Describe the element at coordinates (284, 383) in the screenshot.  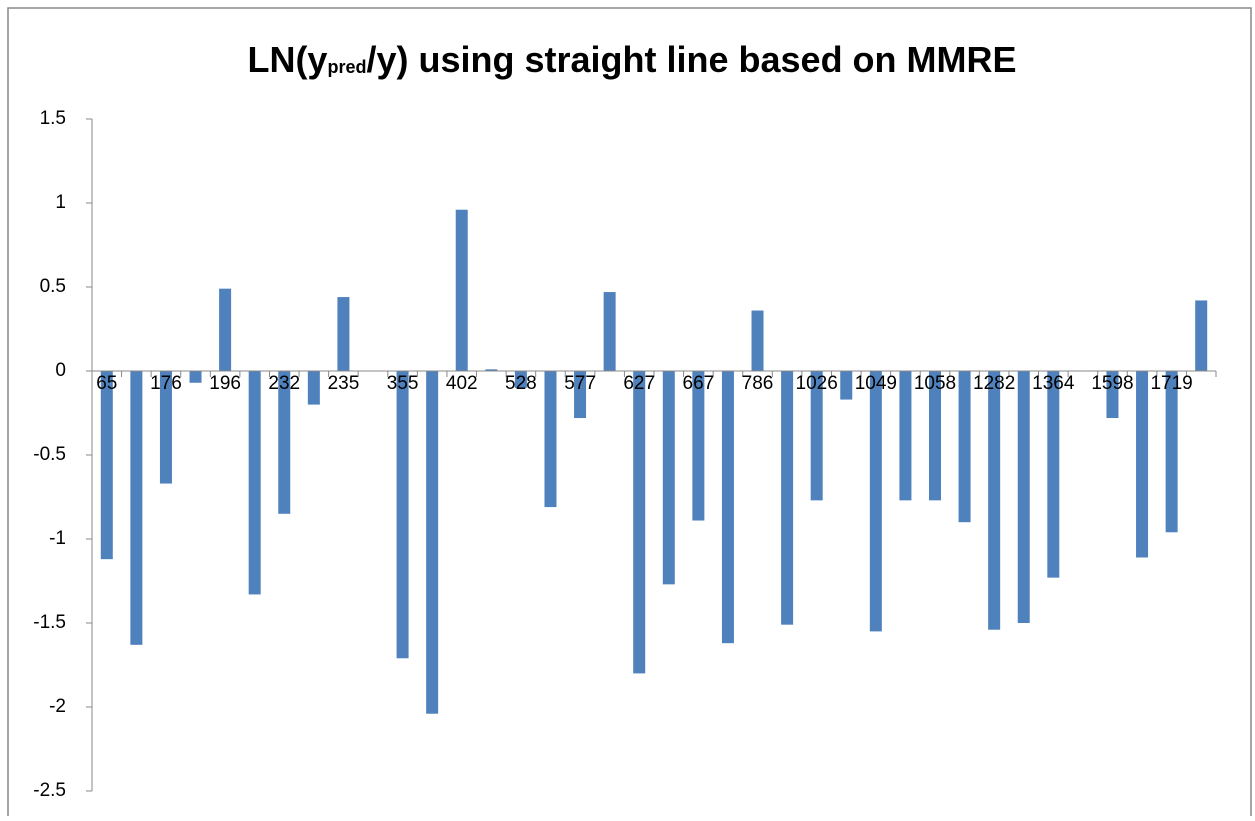
I see `x-tick-label: 232` at that location.